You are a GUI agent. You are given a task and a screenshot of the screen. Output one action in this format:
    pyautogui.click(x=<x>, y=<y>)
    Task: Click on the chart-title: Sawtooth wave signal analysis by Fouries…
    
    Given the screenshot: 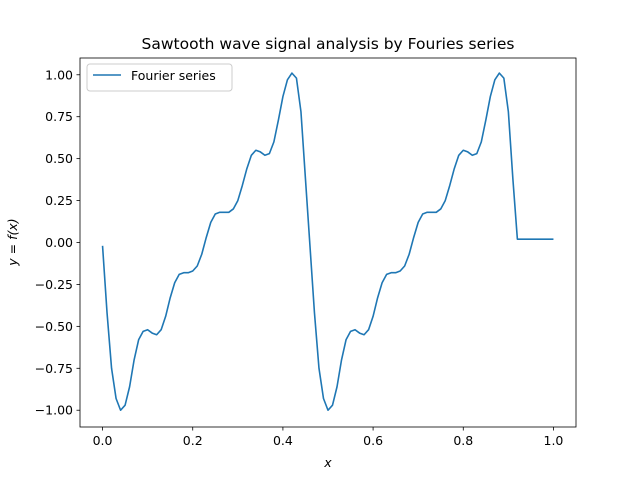 What is the action you would take?
    pyautogui.click(x=328, y=44)
    